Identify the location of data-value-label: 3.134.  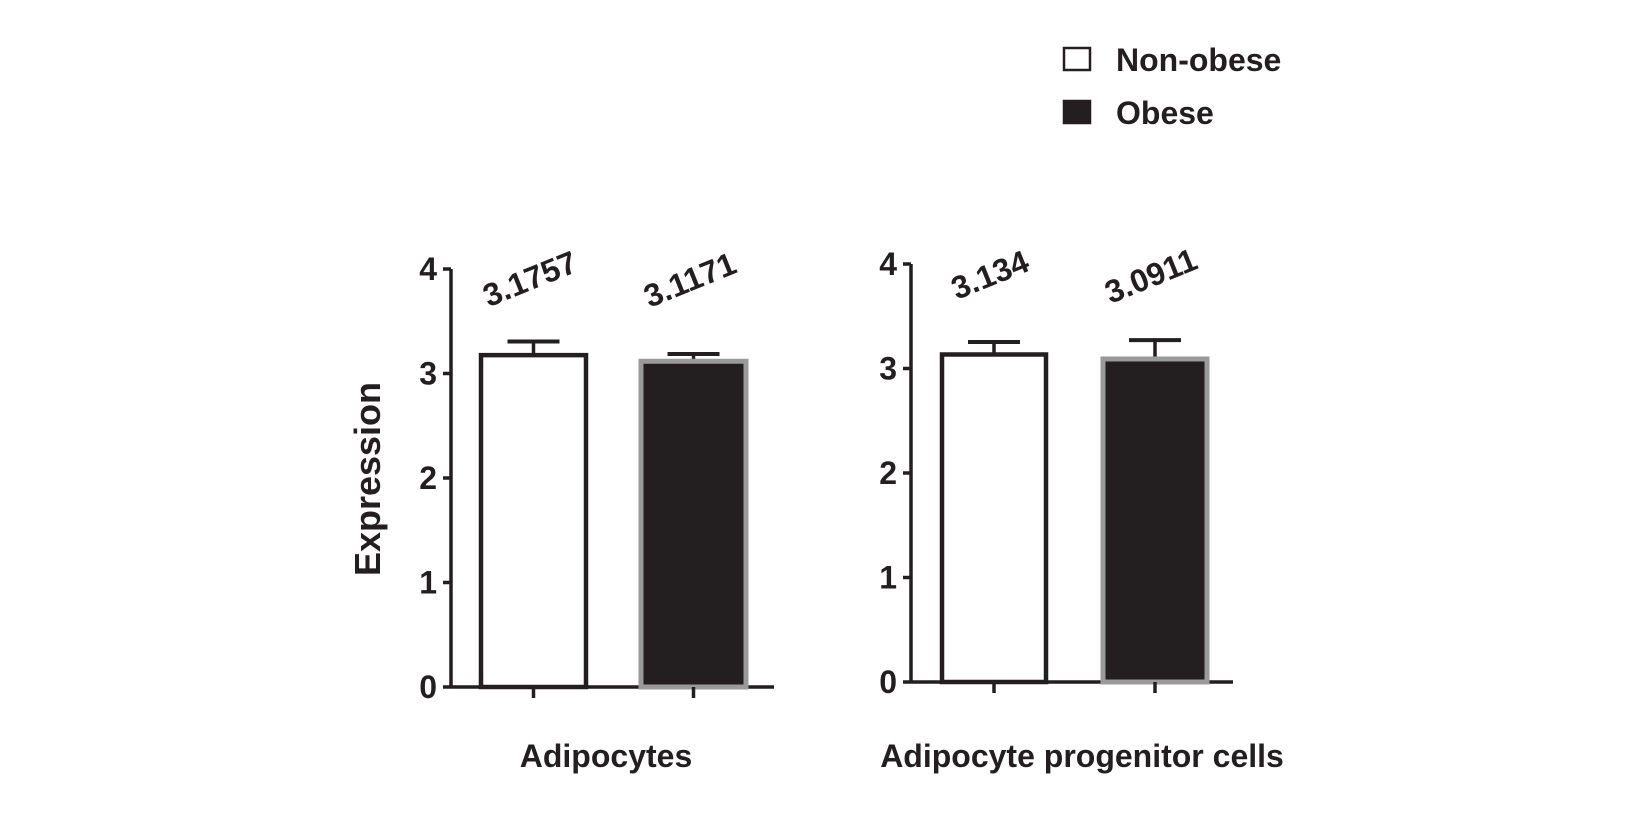
(990, 274).